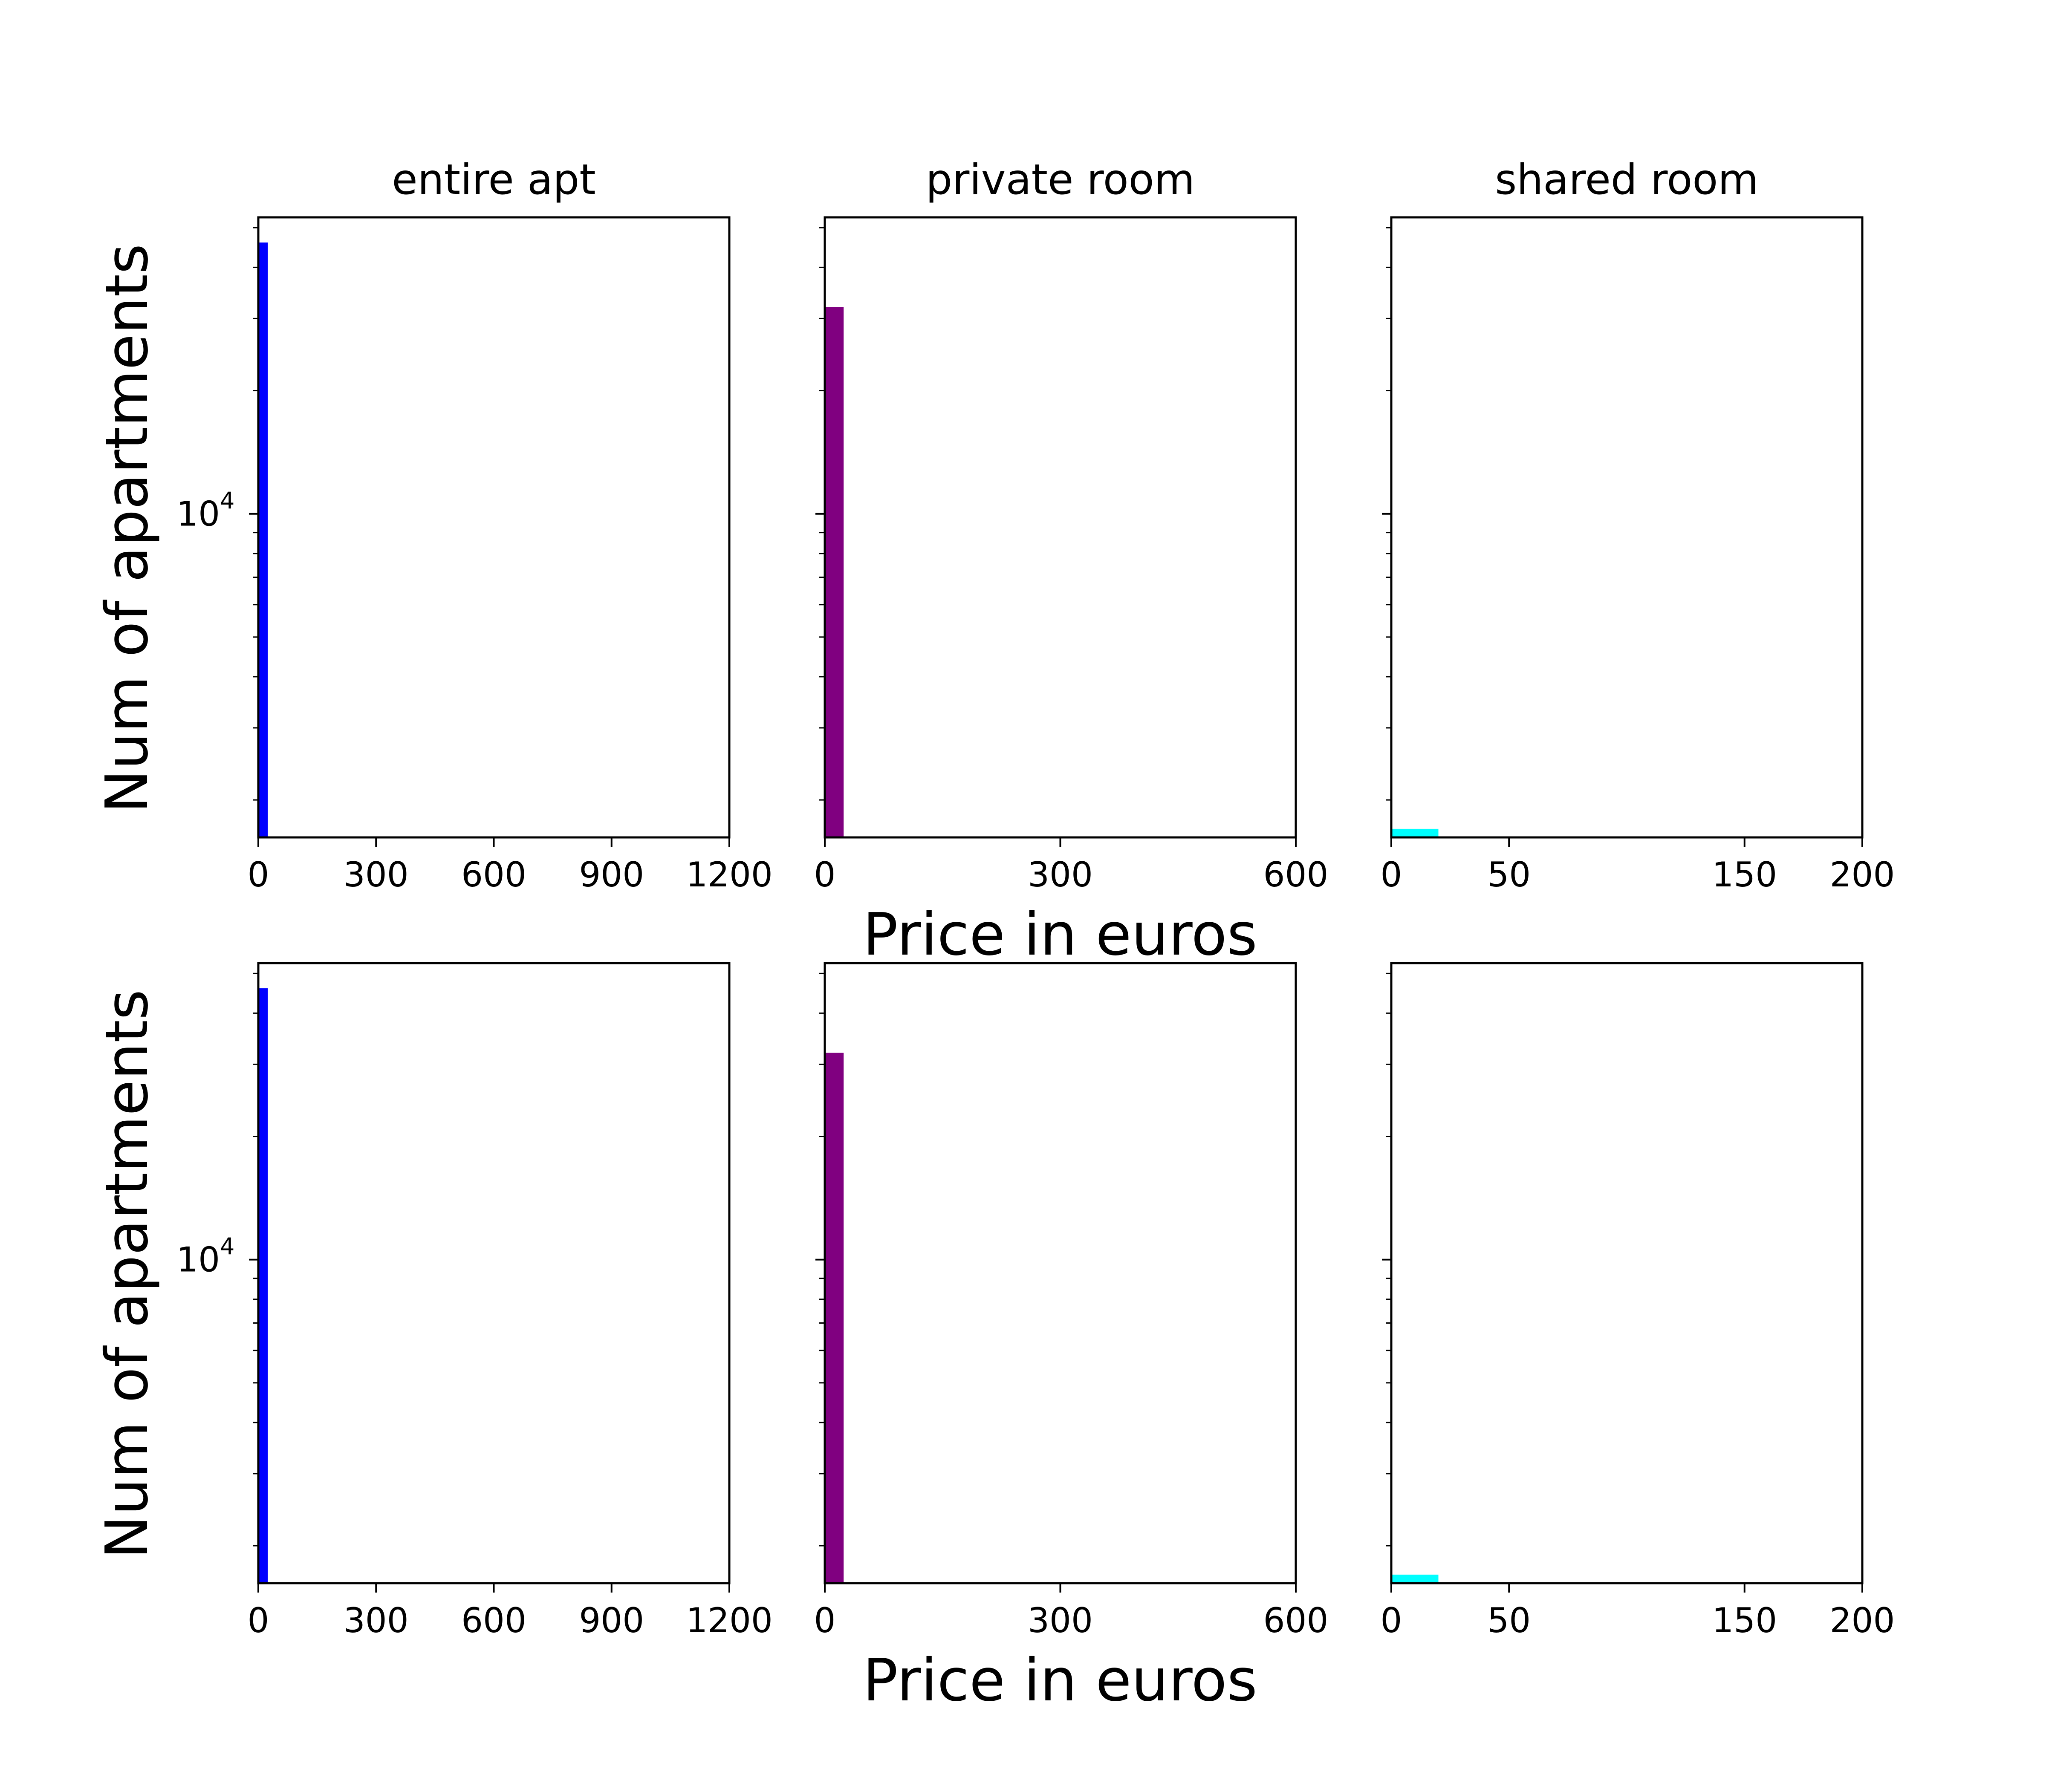 The height and width of the screenshot is (1792, 2046). What do you see at coordinates (1072, 525) in the screenshot?
I see `panel-2: private room 0 300 600` at bounding box center [1072, 525].